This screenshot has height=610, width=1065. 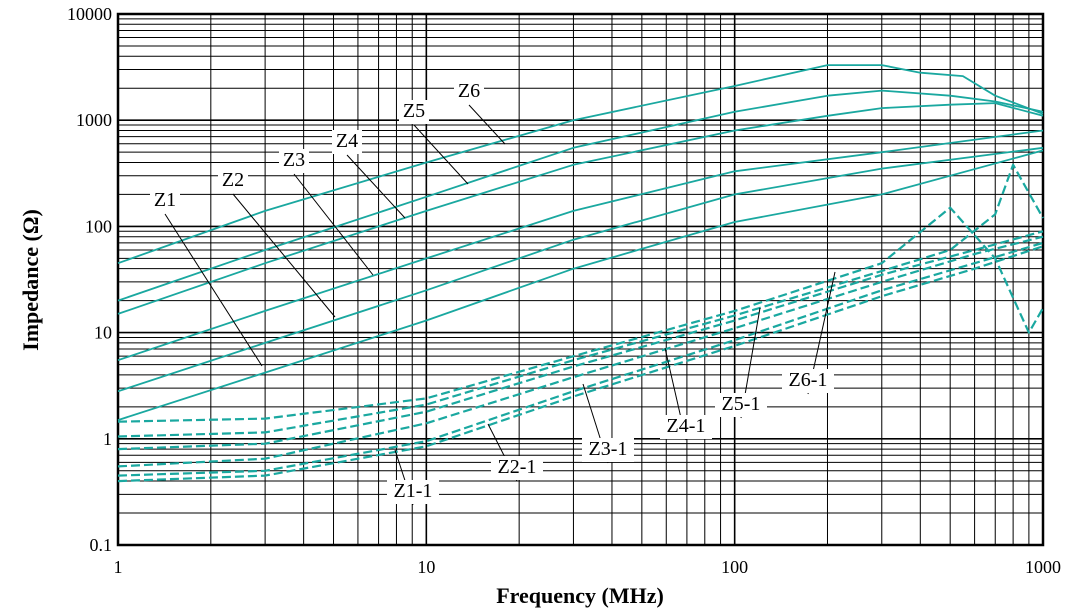 I want to click on callout-label-z6: Z6, so click(x=469, y=91).